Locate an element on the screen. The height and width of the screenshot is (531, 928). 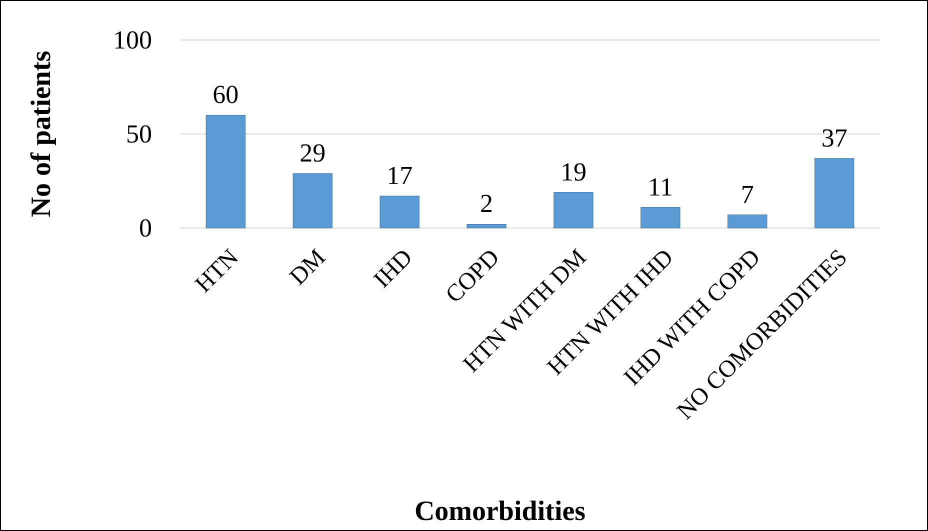
y-axis-title: No of patients is located at coordinates (41, 134).